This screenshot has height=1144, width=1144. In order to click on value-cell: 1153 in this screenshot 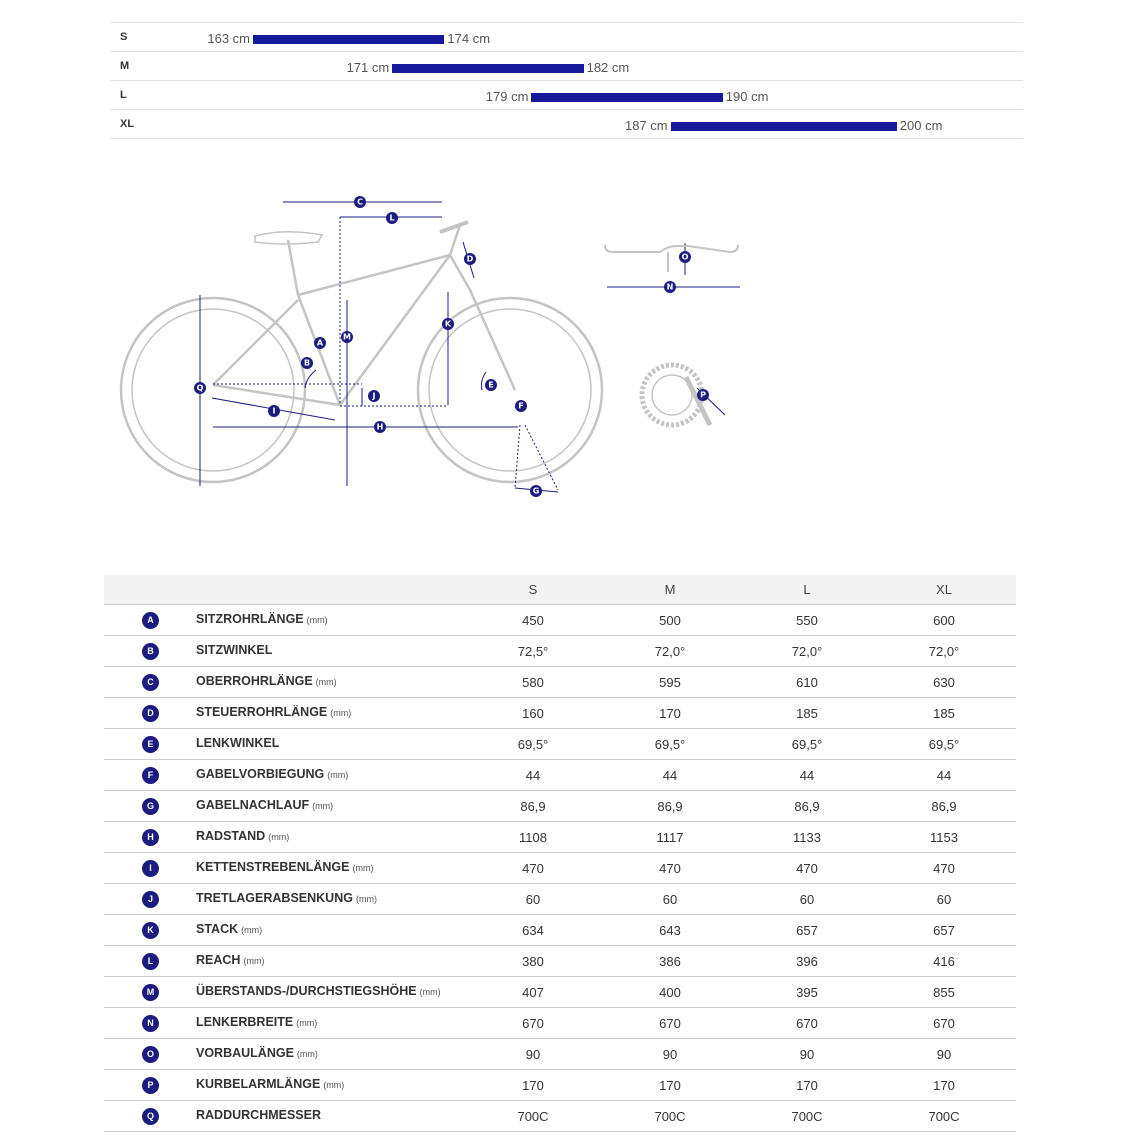, I will do `click(944, 837)`.